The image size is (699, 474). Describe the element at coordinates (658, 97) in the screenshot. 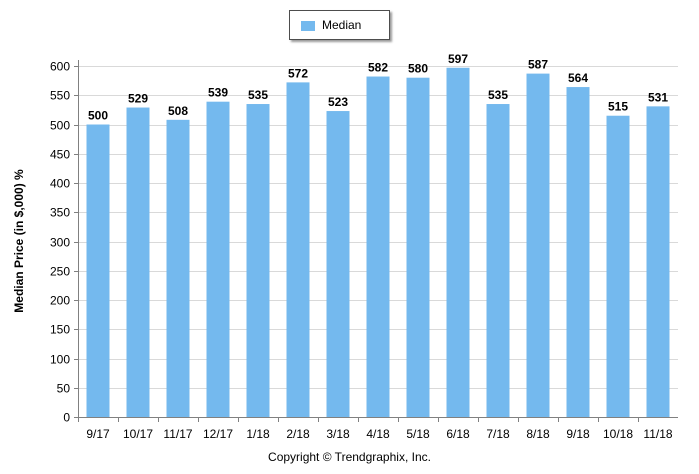

I see `data-label: 531` at that location.